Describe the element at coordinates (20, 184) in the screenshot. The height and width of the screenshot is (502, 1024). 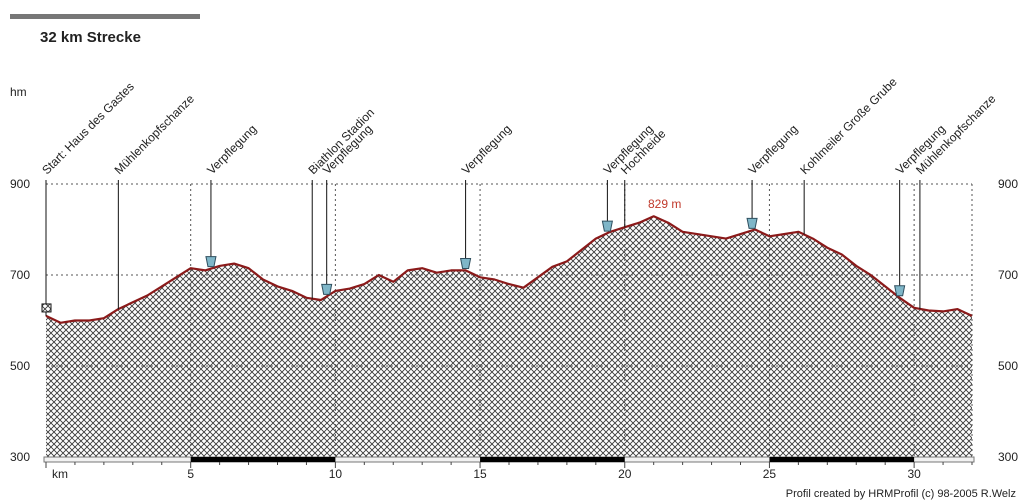
I see `y-tick-label-left: 900` at that location.